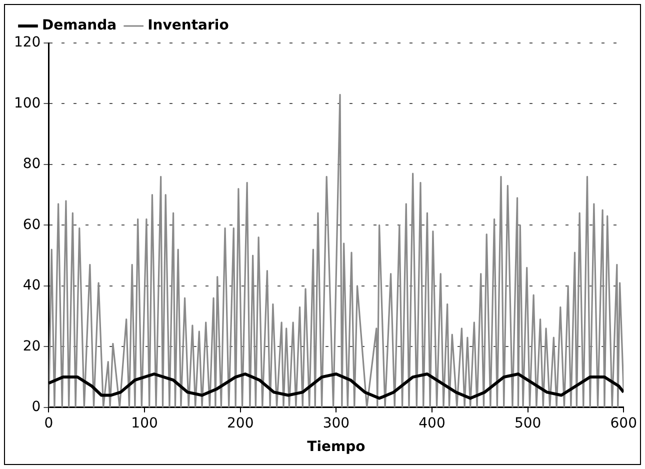 Image resolution: width=645 pixels, height=469 pixels. I want to click on x-axis-title: Tiempo, so click(336, 447).